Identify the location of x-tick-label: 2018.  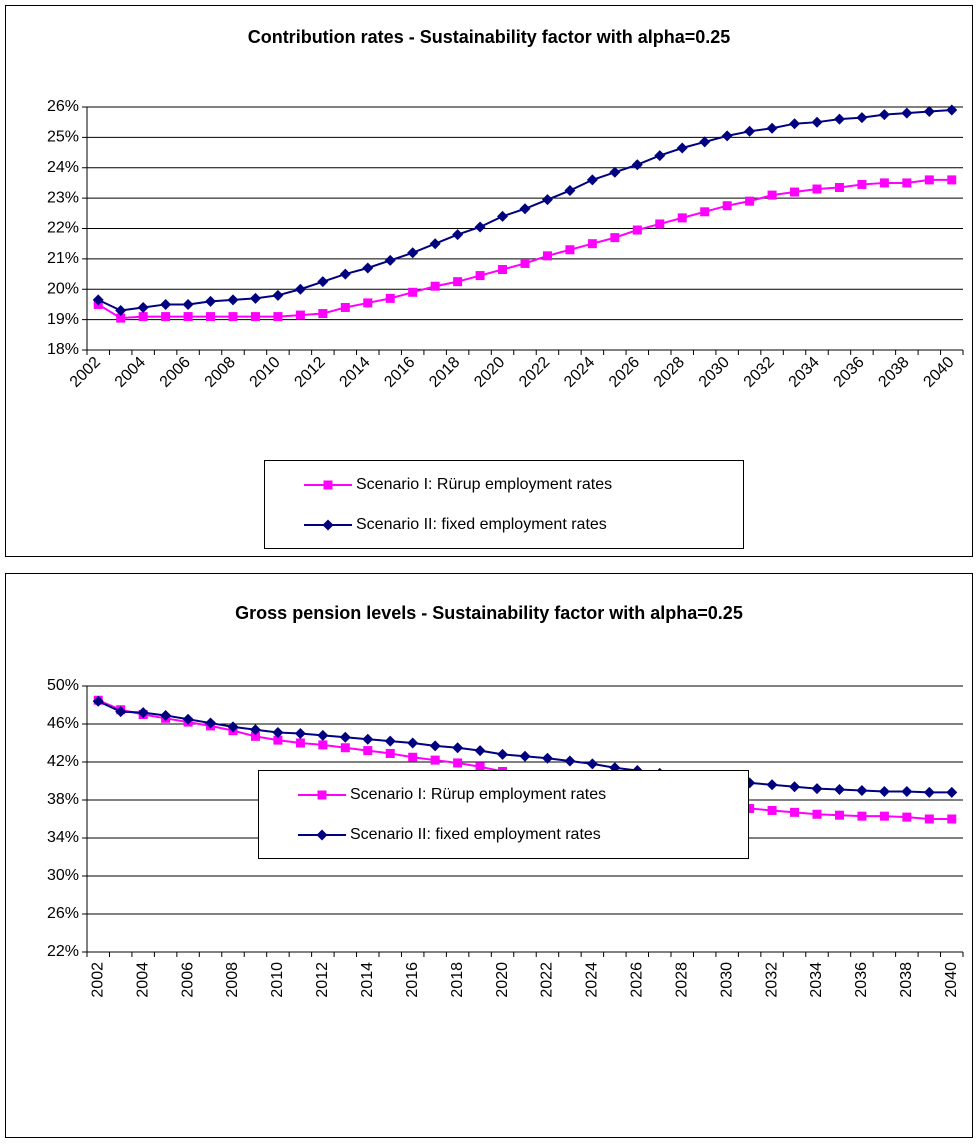
(457, 980).